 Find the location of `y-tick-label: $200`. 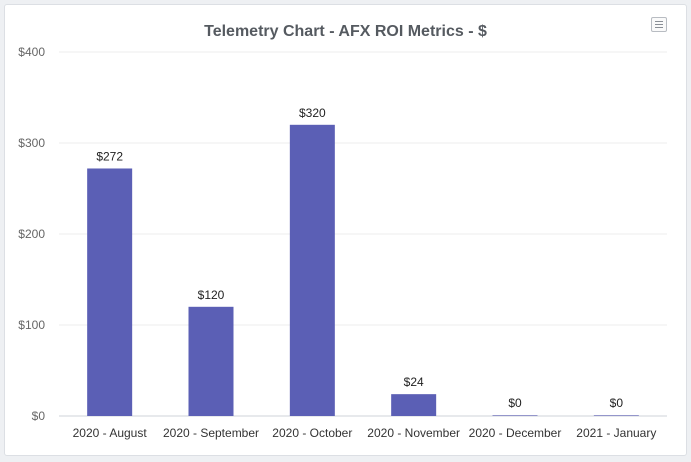

y-tick-label: $200 is located at coordinates (31, 234).